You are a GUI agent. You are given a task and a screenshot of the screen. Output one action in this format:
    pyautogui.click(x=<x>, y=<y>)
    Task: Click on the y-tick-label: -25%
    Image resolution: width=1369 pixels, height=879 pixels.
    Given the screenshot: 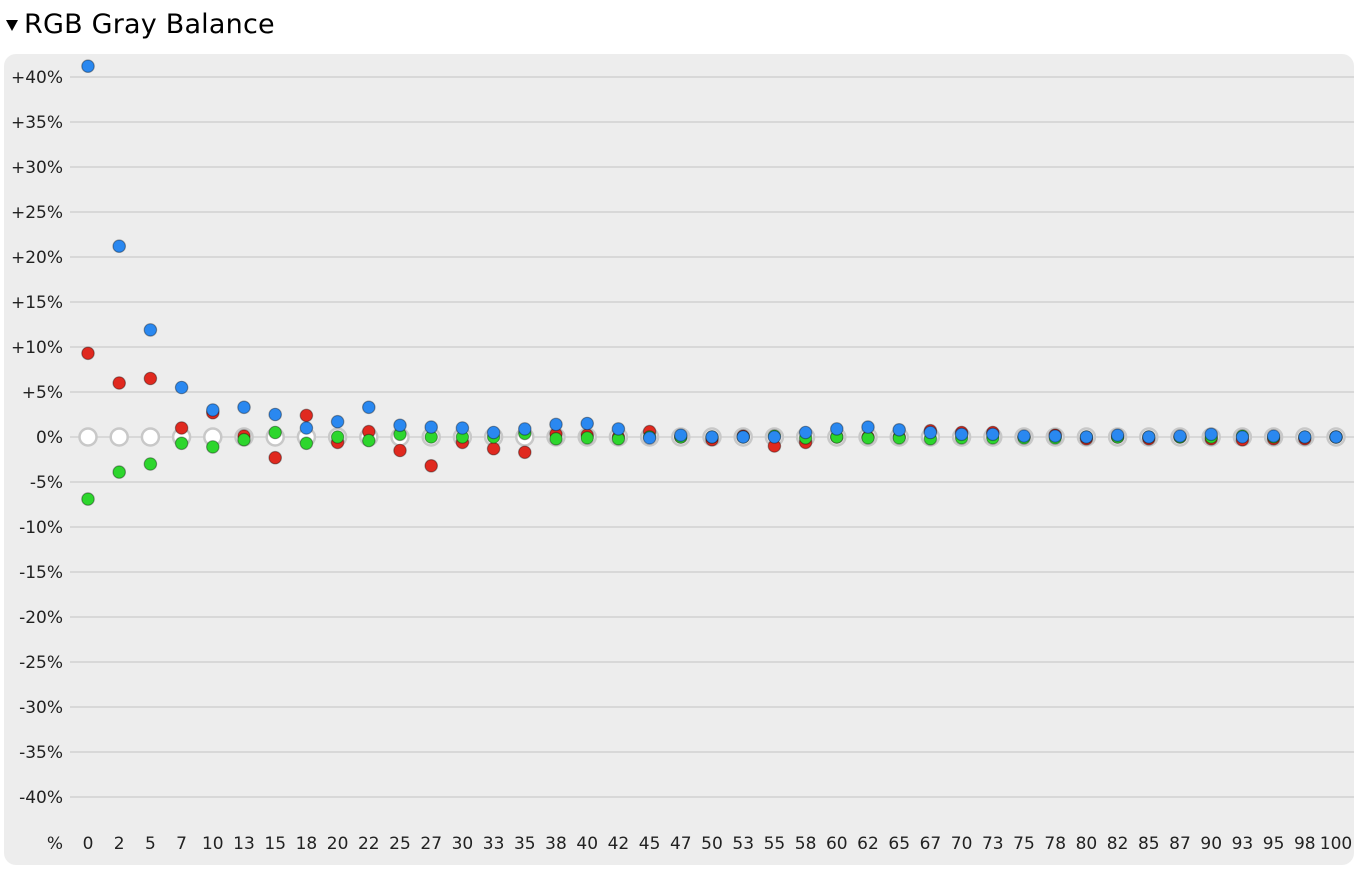 What is the action you would take?
    pyautogui.click(x=41, y=663)
    